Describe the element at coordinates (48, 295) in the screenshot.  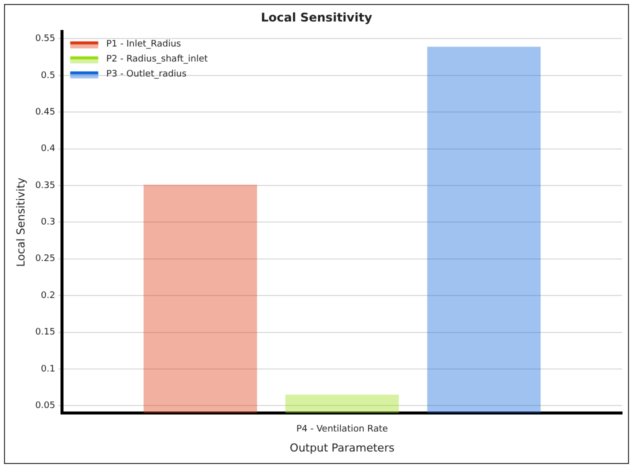
I see `y-tick-label: 0.2` at that location.